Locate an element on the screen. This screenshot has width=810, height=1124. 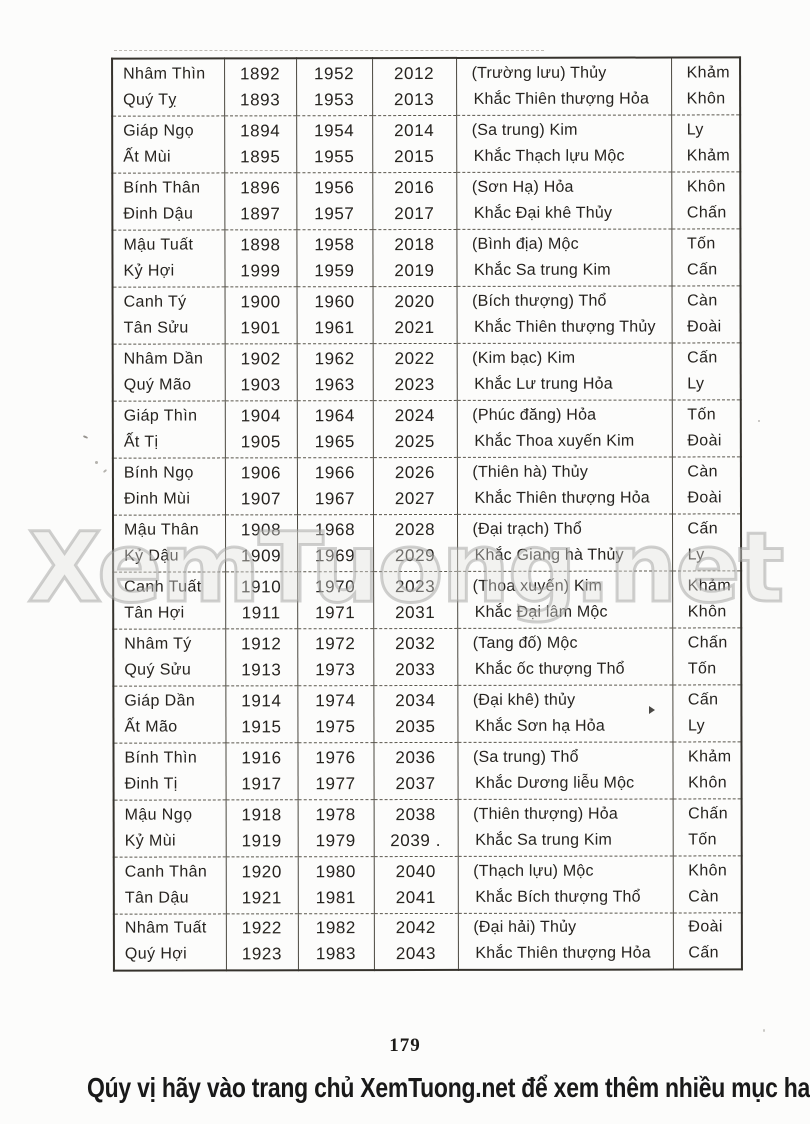
year-value: 1966 is located at coordinates (335, 472).